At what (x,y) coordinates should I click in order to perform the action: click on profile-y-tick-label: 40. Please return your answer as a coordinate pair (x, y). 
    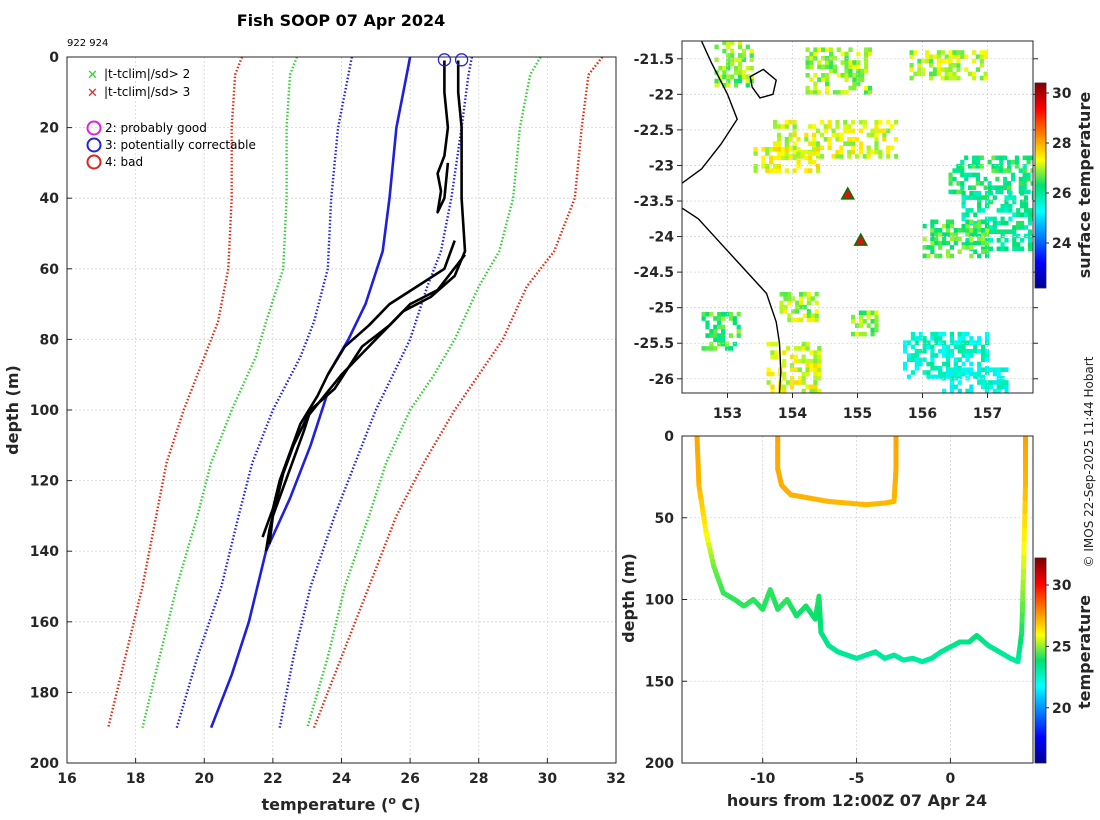
    Looking at the image, I should click on (50, 199).